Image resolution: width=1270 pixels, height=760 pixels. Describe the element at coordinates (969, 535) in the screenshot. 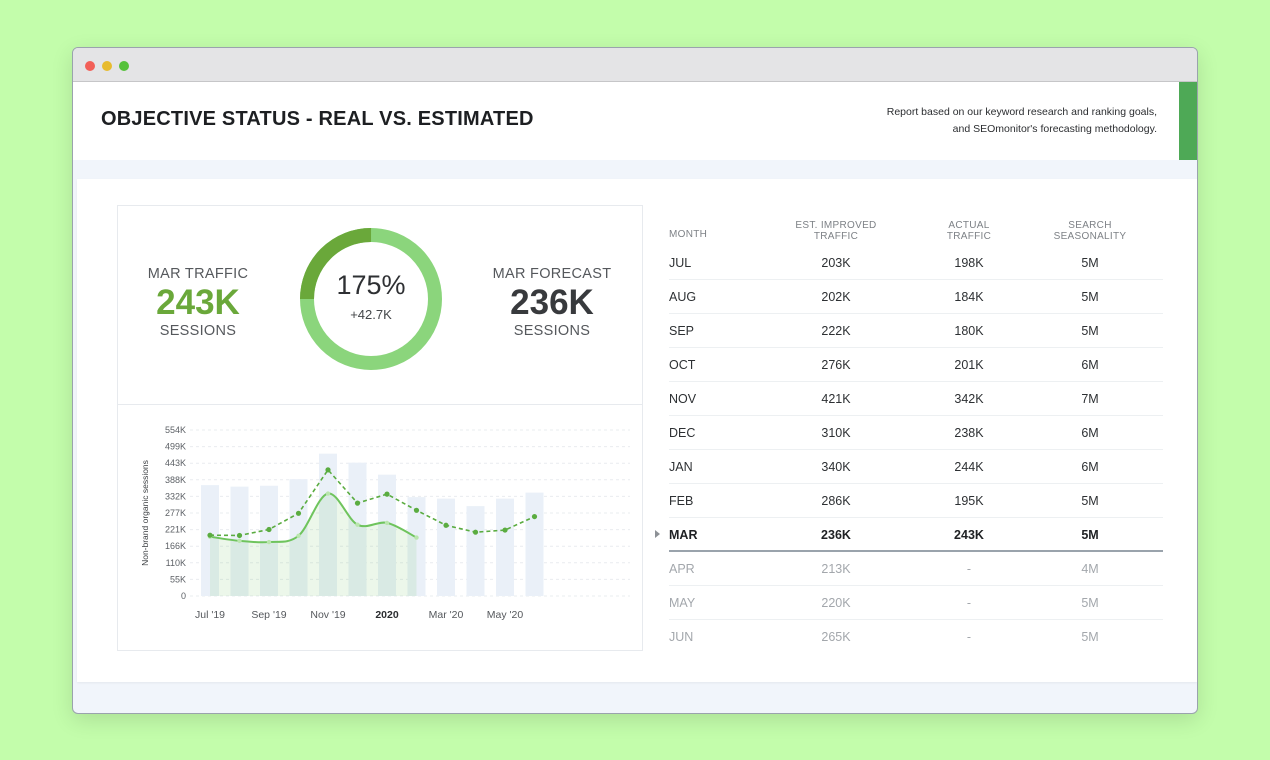

I see `cell-actual-traffic: 243K` at that location.